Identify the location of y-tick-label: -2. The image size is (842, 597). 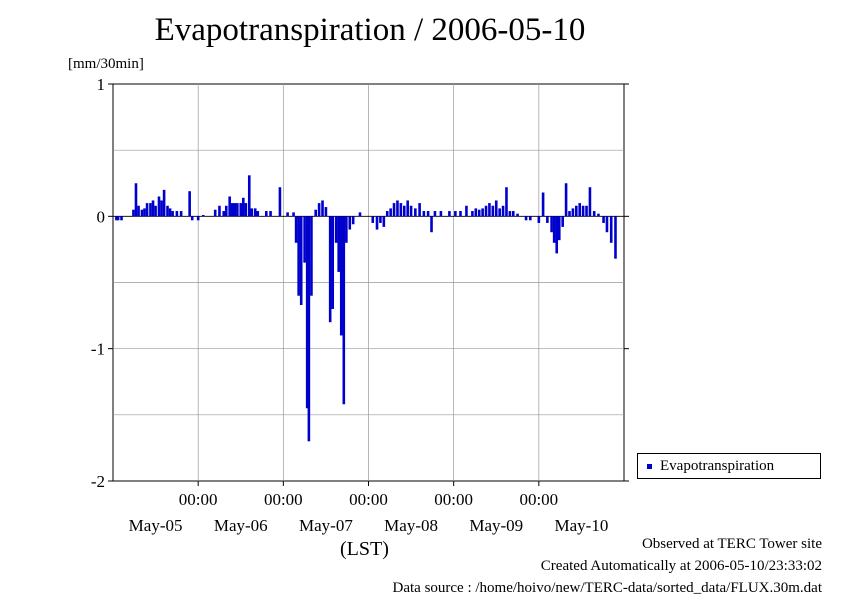
(98, 481).